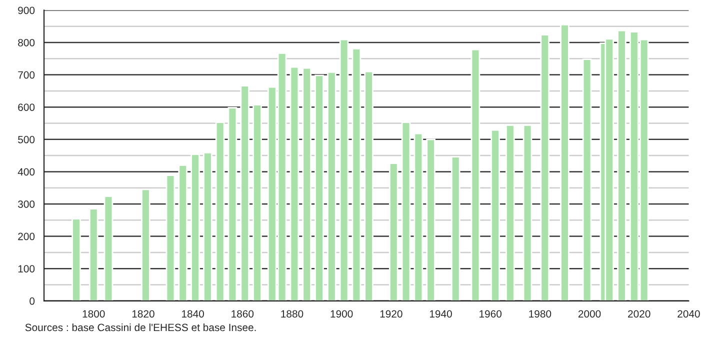  I want to click on source-note: Sources : base Cassini de l'EHESS et base Insee., so click(140, 327).